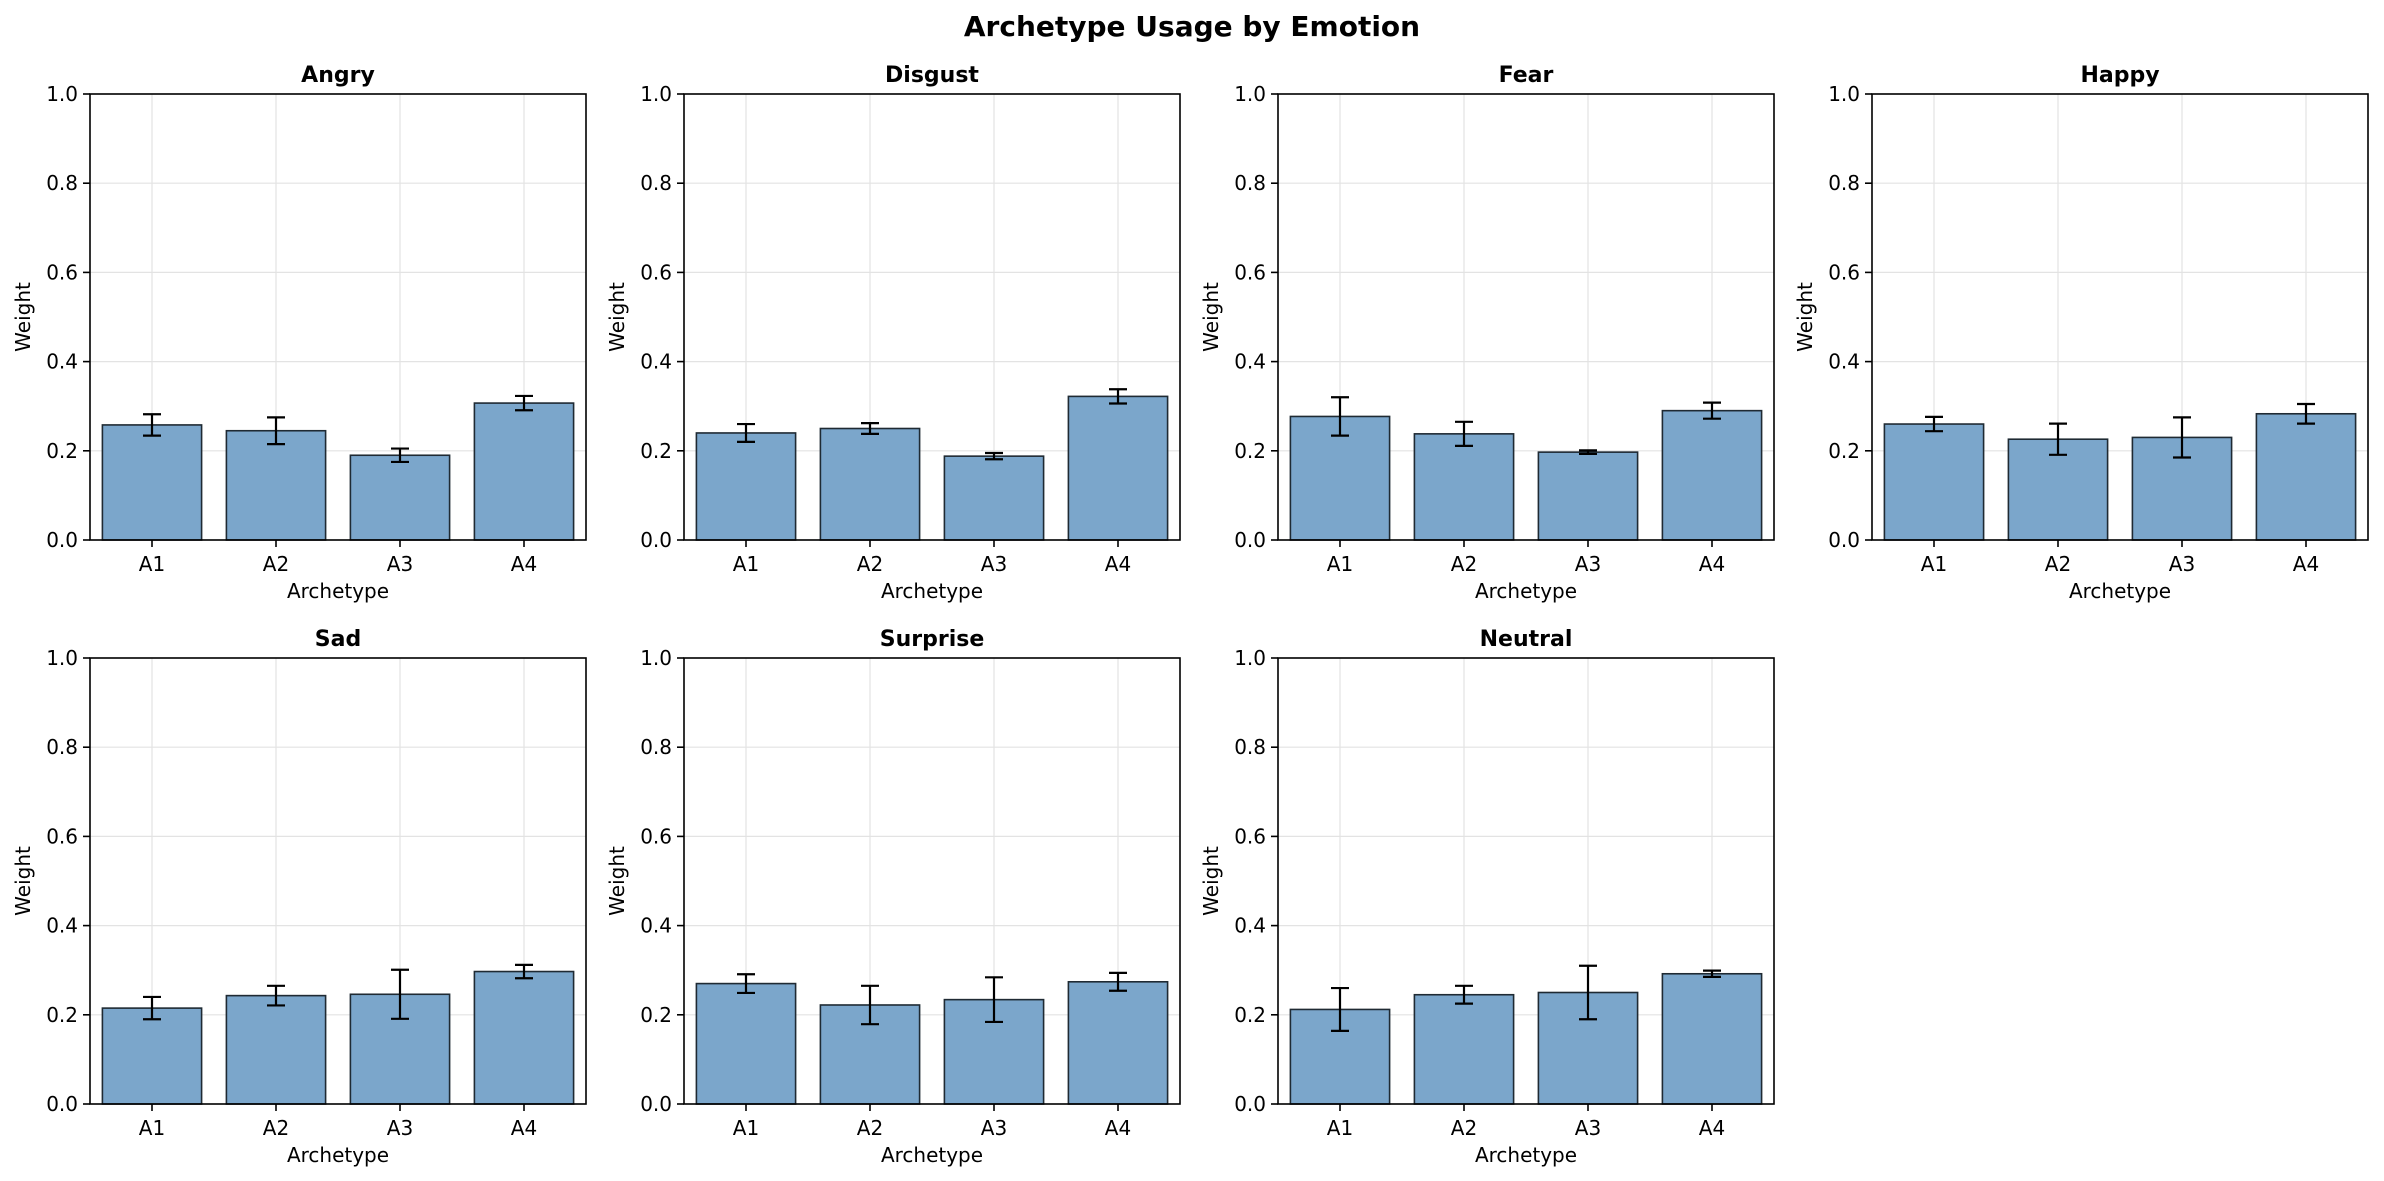 The image size is (2384, 1181). Describe the element at coordinates (932, 639) in the screenshot. I see `subplot-title: Surprise` at that location.